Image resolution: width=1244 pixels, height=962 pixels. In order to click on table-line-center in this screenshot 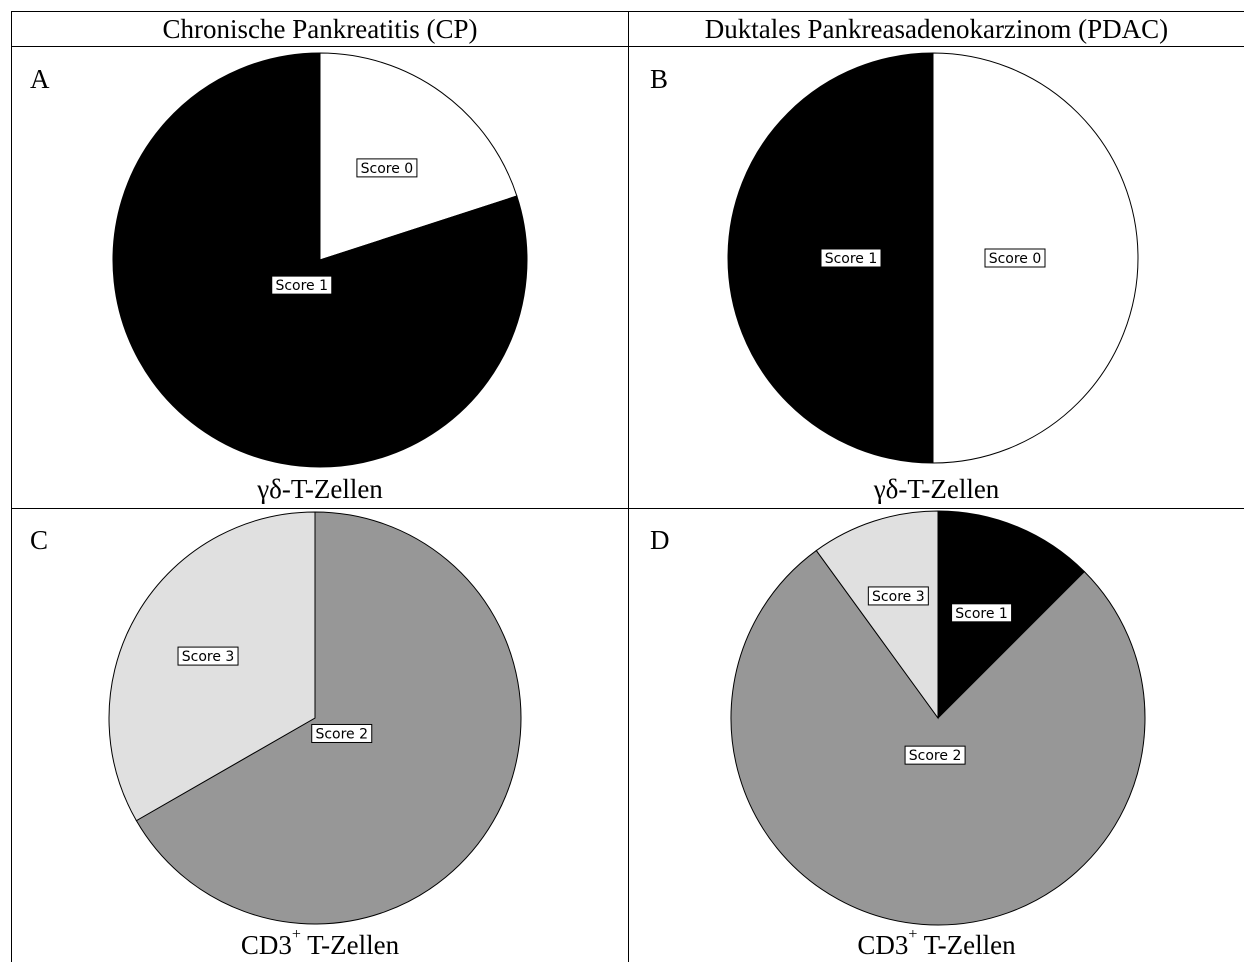, I will do `click(628, 486)`.